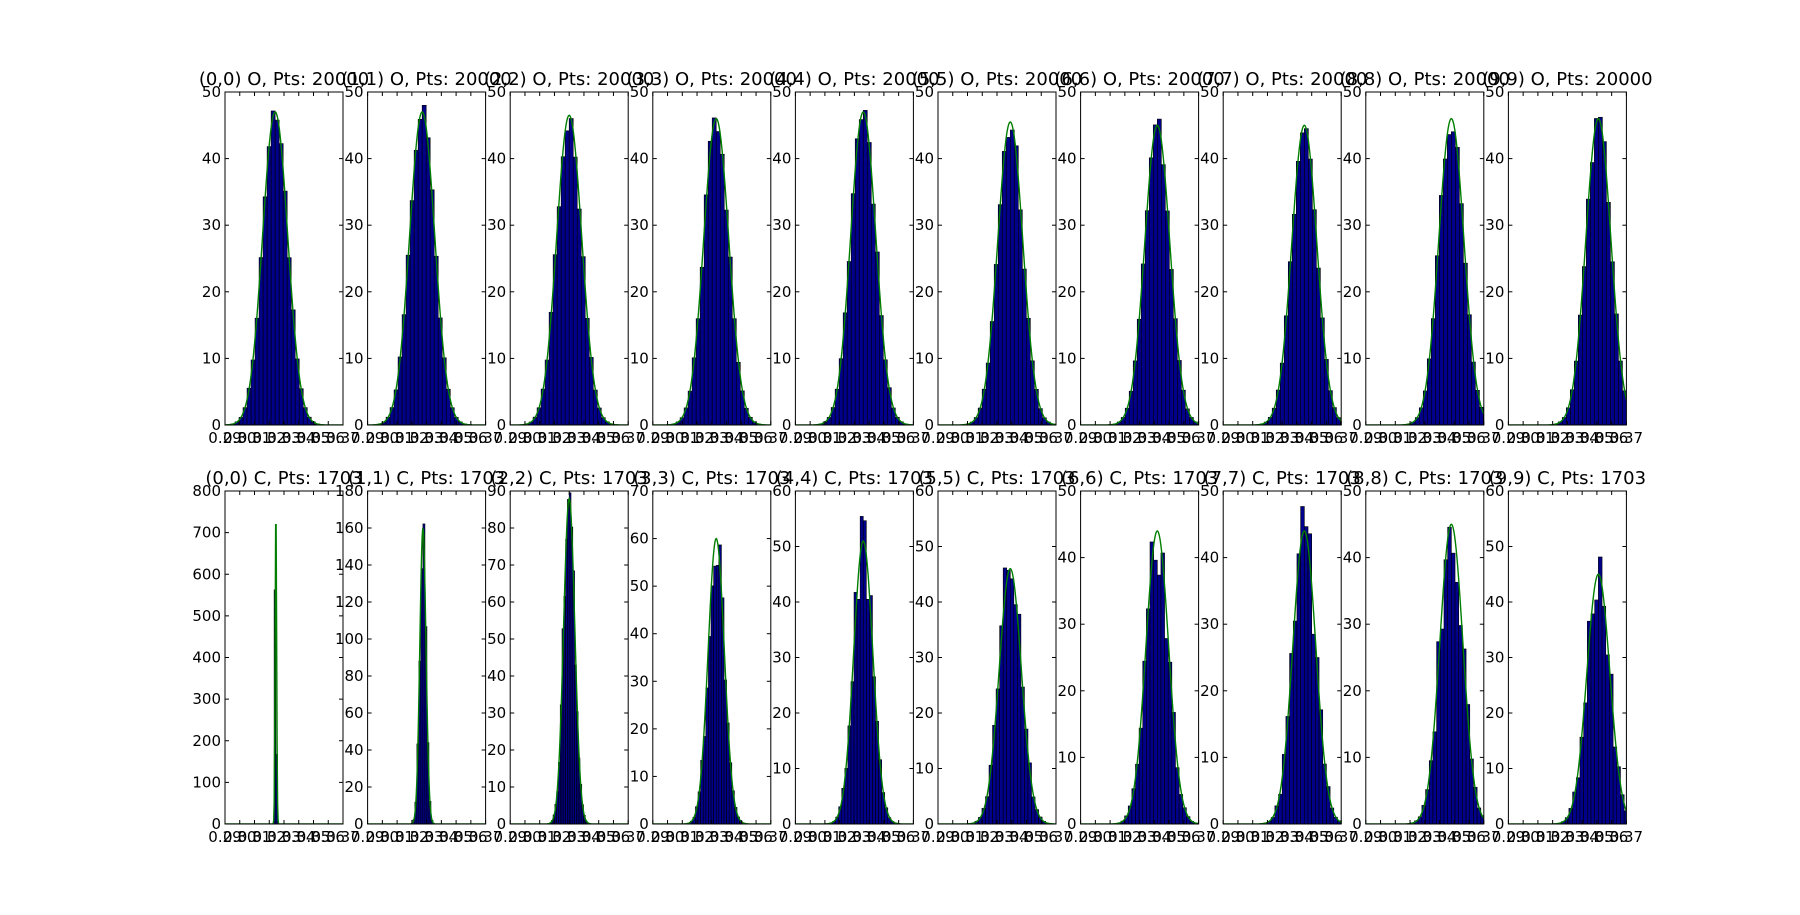 The height and width of the screenshot is (915, 1800). What do you see at coordinates (770, 837) in the screenshot?
I see `x-tick-label: 0.37` at bounding box center [770, 837].